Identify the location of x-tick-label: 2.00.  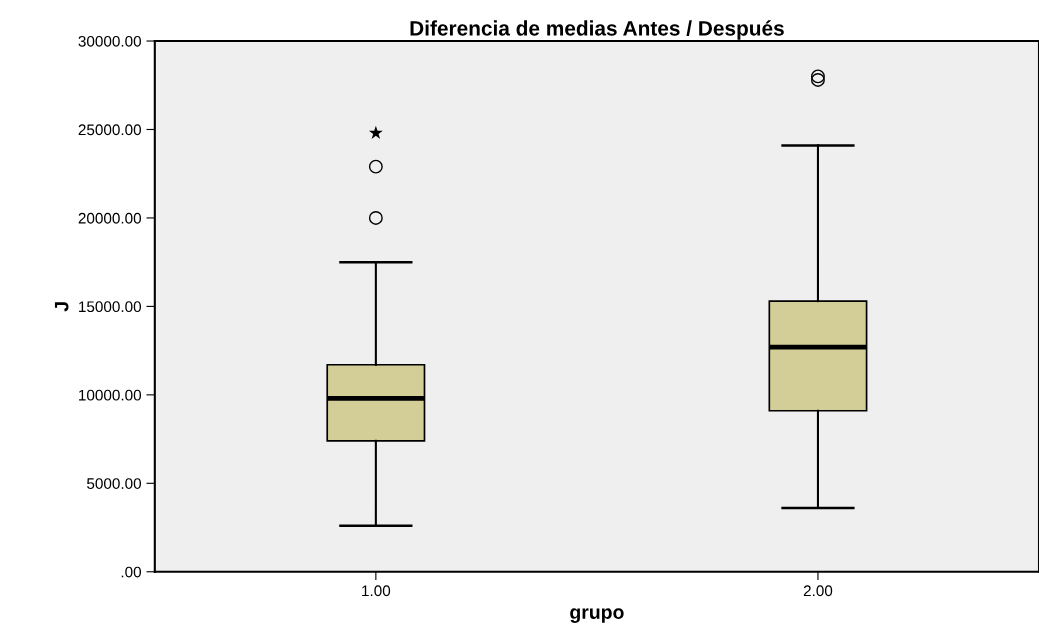
(818, 591).